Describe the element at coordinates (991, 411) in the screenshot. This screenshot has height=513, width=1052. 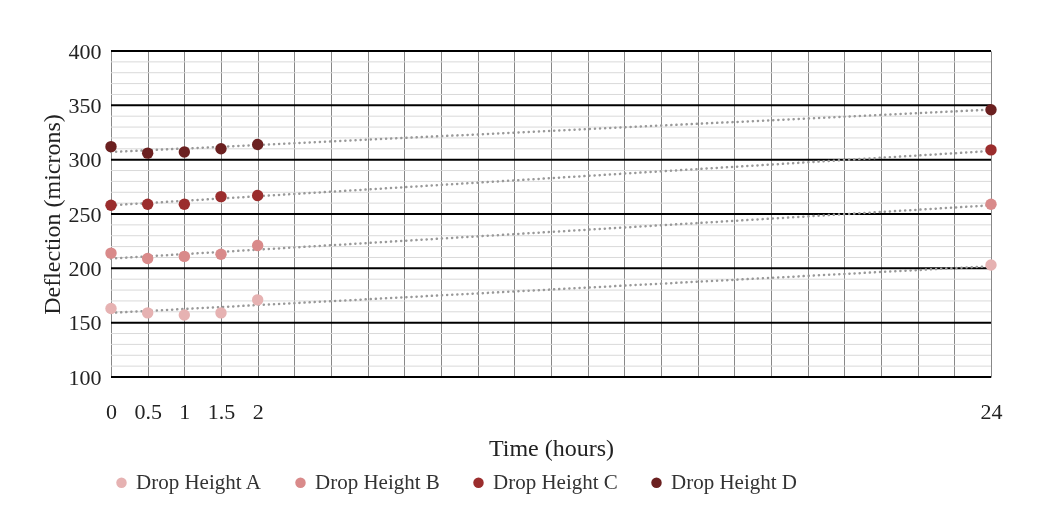
I see `x-tick-label: 24` at that location.